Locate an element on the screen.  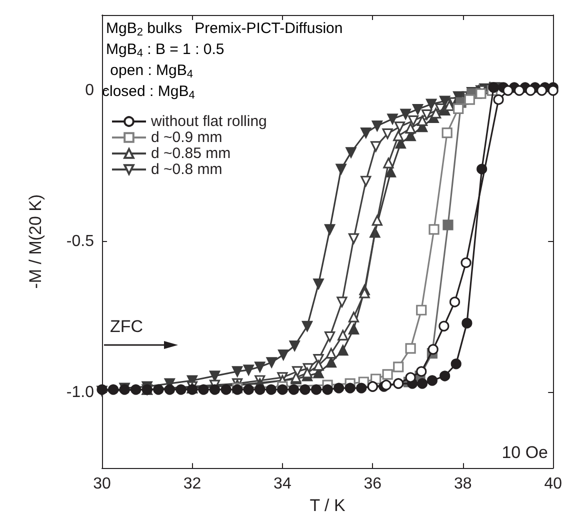
y-tick-label: -0.5 is located at coordinates (80, 241).